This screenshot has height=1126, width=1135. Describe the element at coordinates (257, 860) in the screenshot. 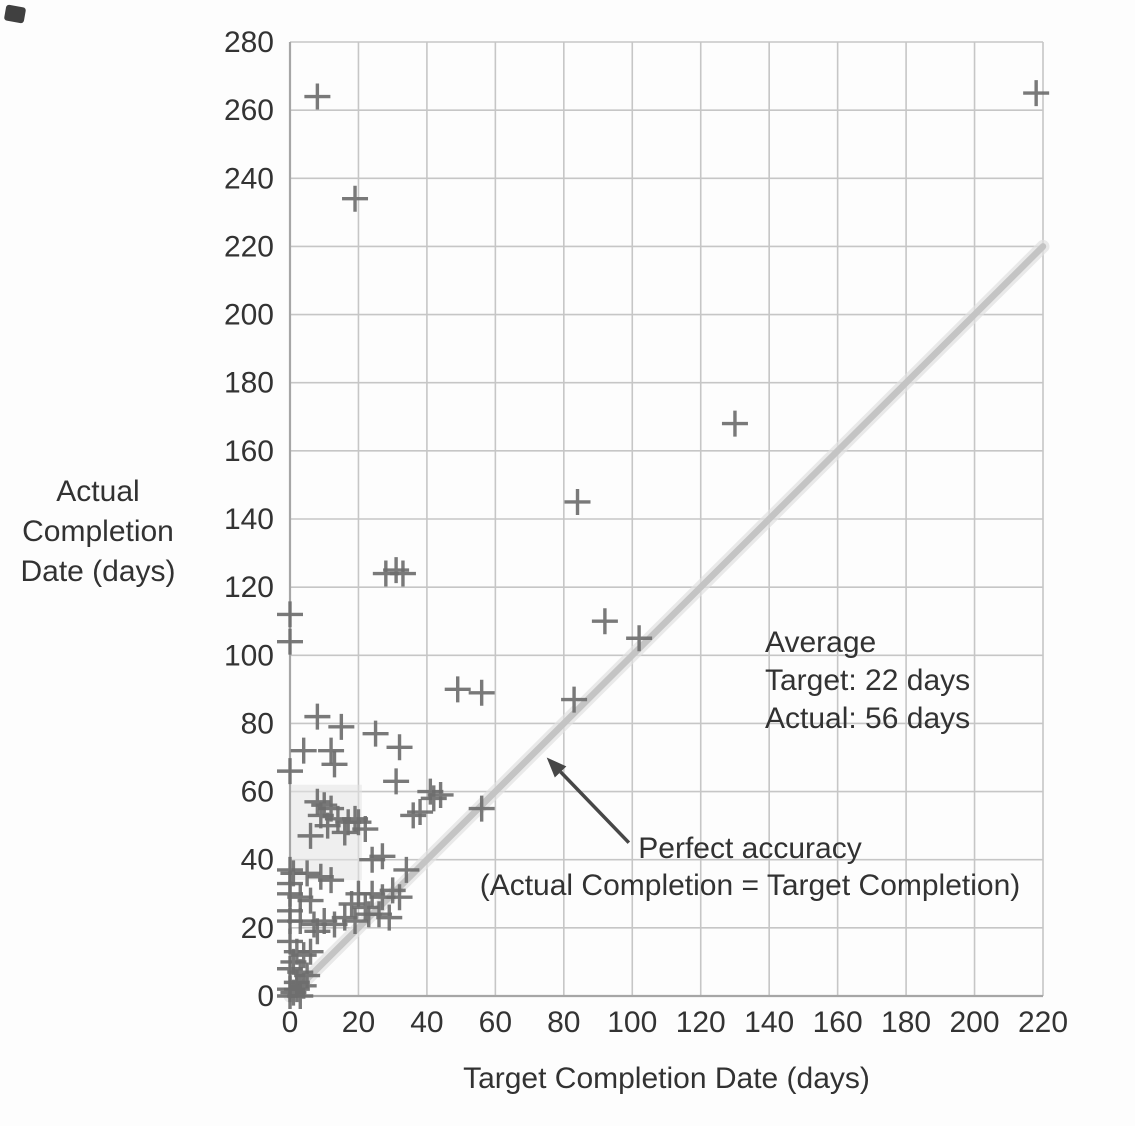

I see `y-tick-label: 40` at that location.